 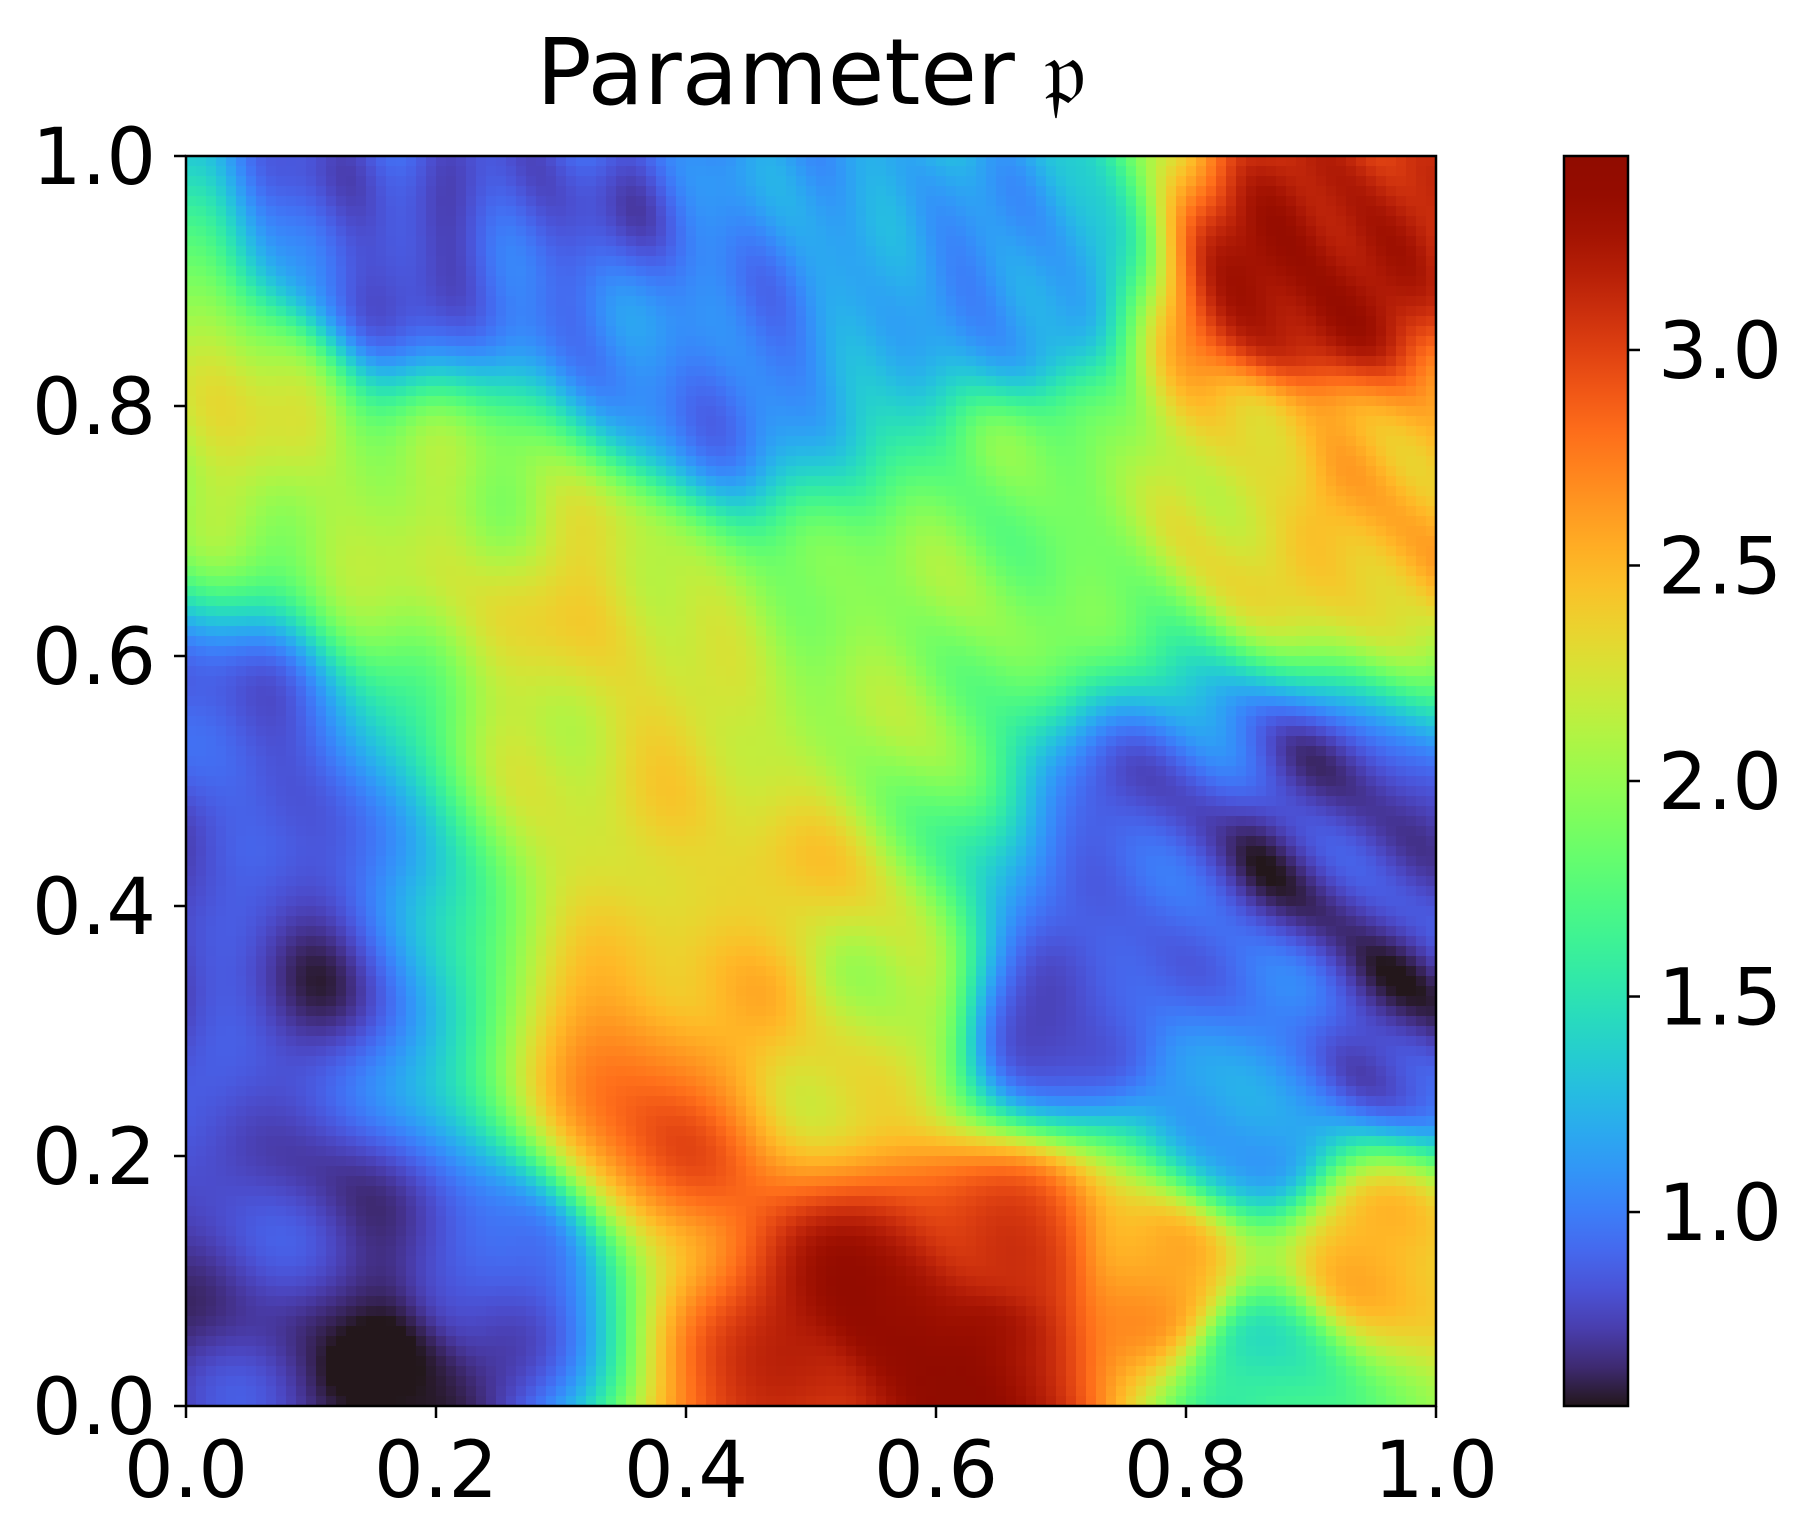 I want to click on colorbar: 1.0 1.5 2.0 2.5 3.0, so click(x=1672, y=781).